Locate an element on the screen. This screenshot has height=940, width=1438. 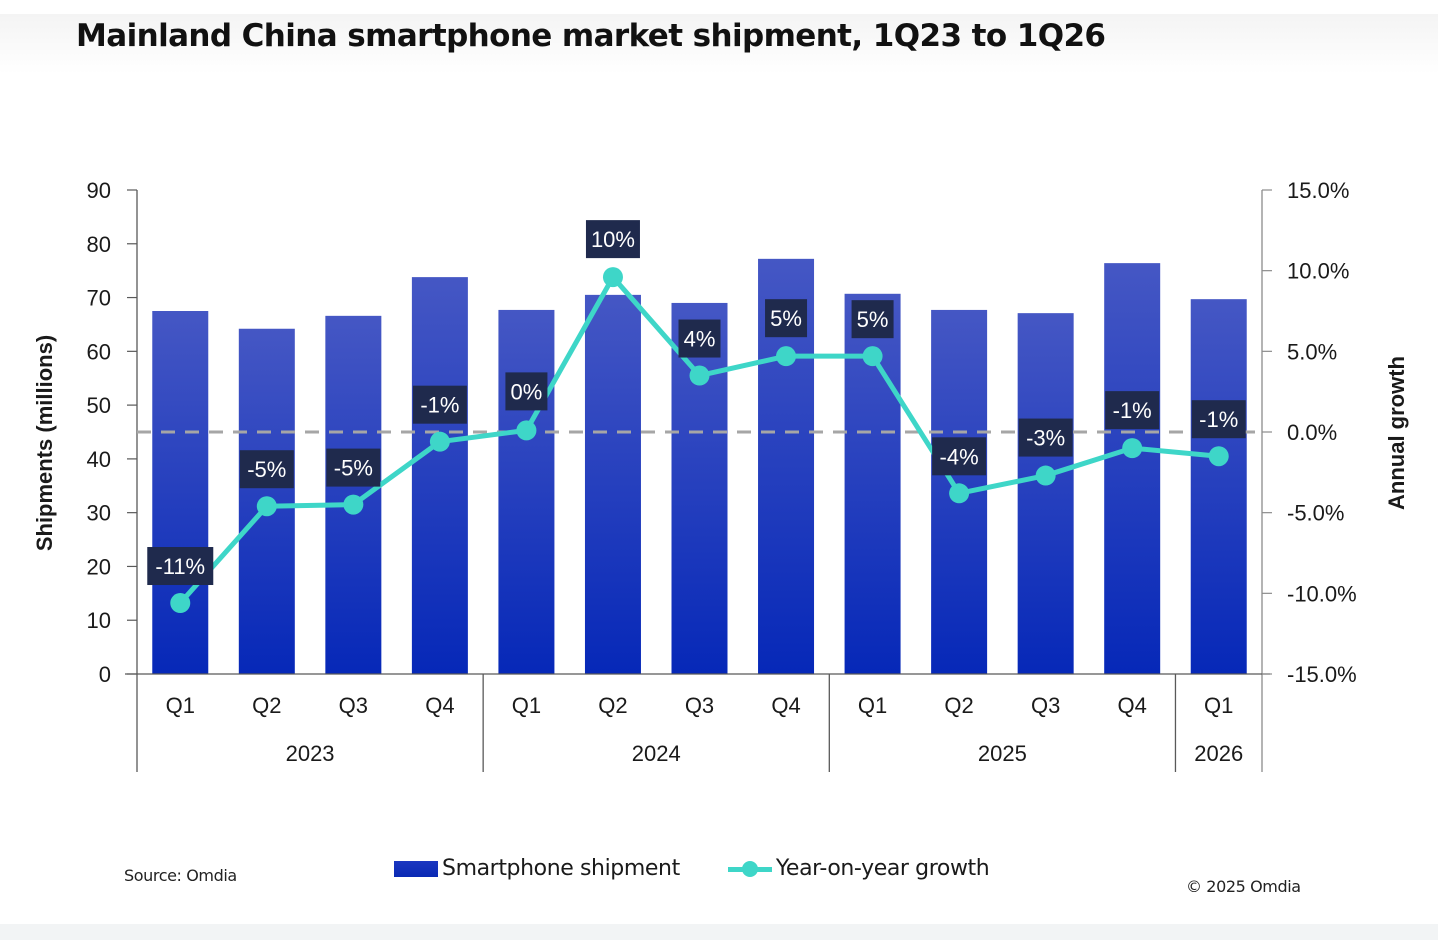
legend-item-shipment: Smartphone shipment is located at coordinates (537, 868).